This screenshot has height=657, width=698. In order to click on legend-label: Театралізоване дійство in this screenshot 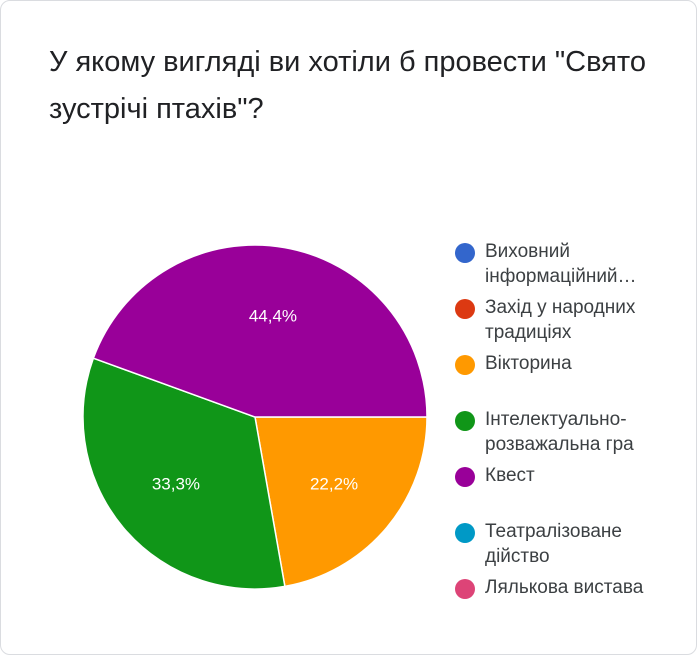, I will do `click(553, 544)`.